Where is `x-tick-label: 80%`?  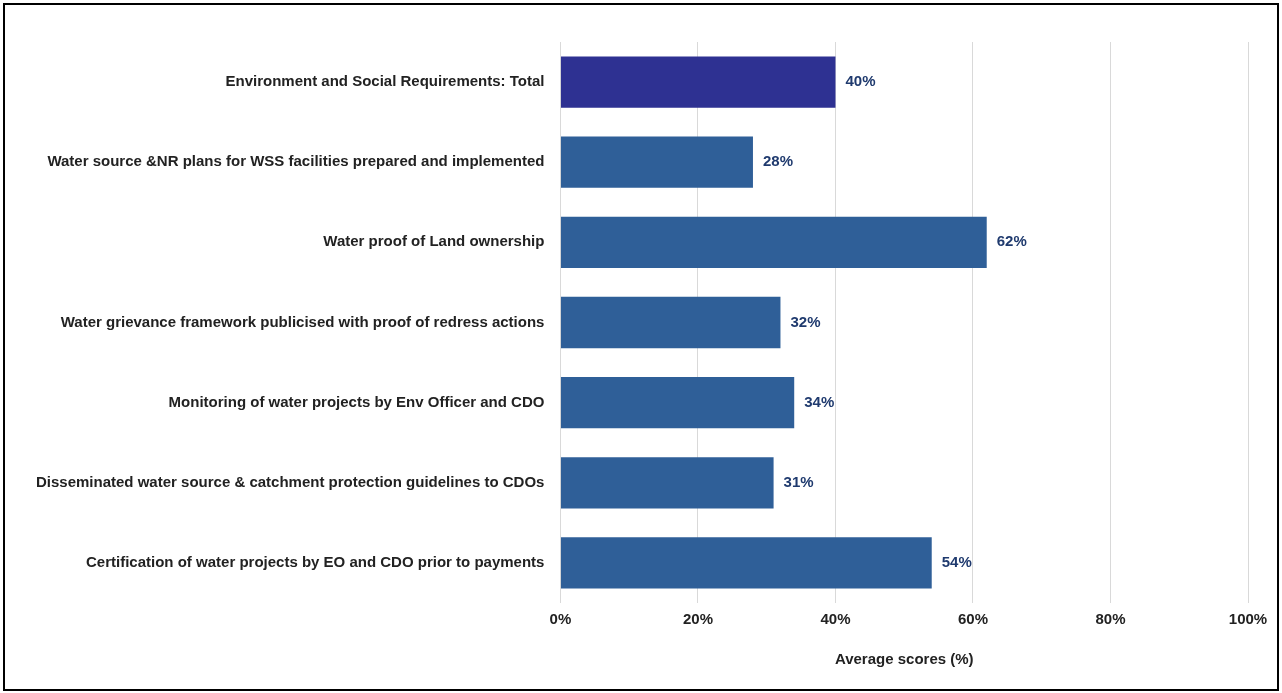 x-tick-label: 80% is located at coordinates (1110, 619).